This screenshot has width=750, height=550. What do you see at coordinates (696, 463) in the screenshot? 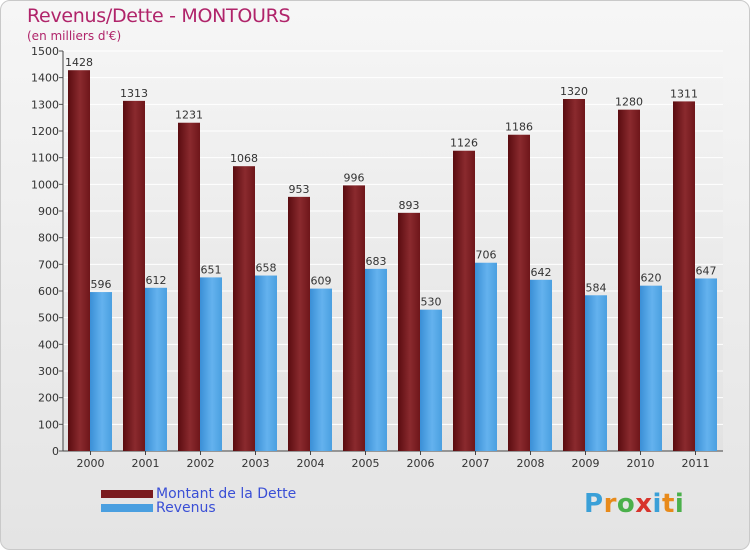
I see `x-tick-label: 2011` at bounding box center [696, 463].